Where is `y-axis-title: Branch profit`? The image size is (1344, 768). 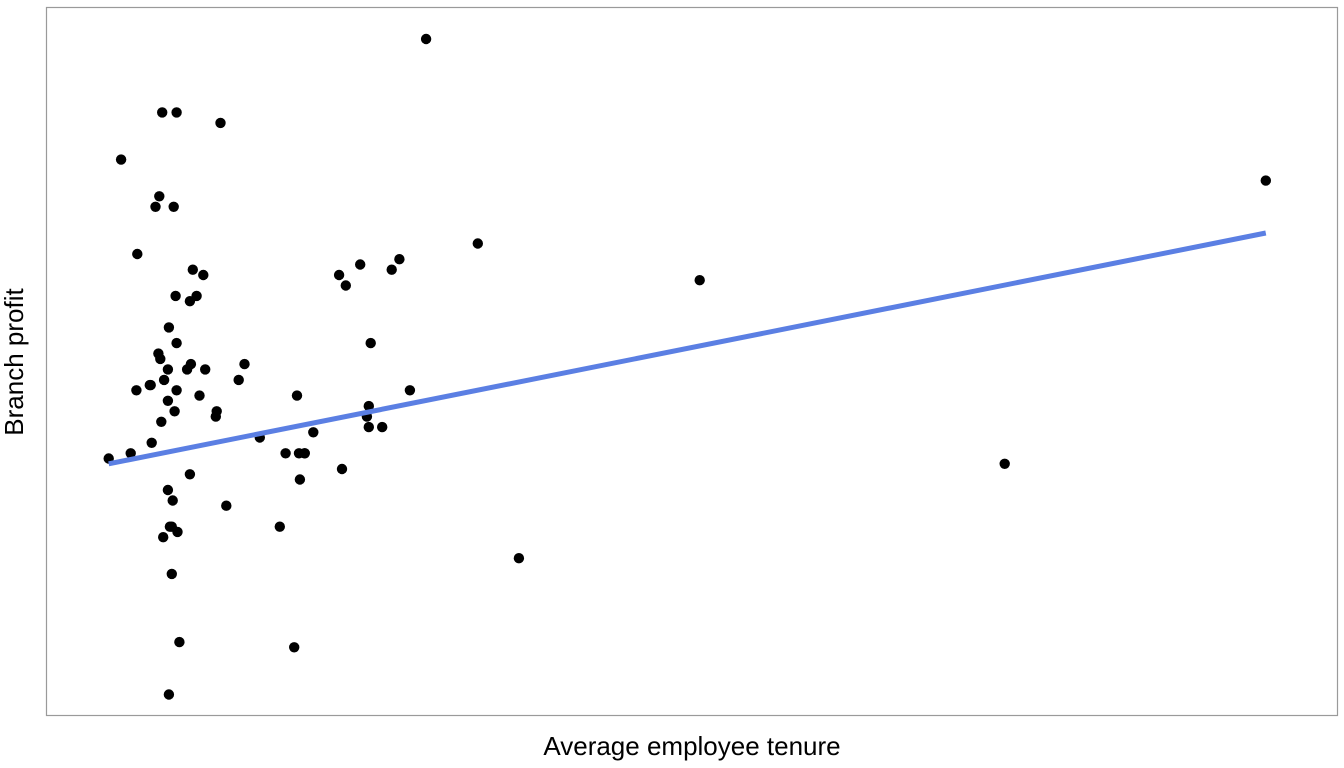 y-axis-title: Branch profit is located at coordinates (14, 362).